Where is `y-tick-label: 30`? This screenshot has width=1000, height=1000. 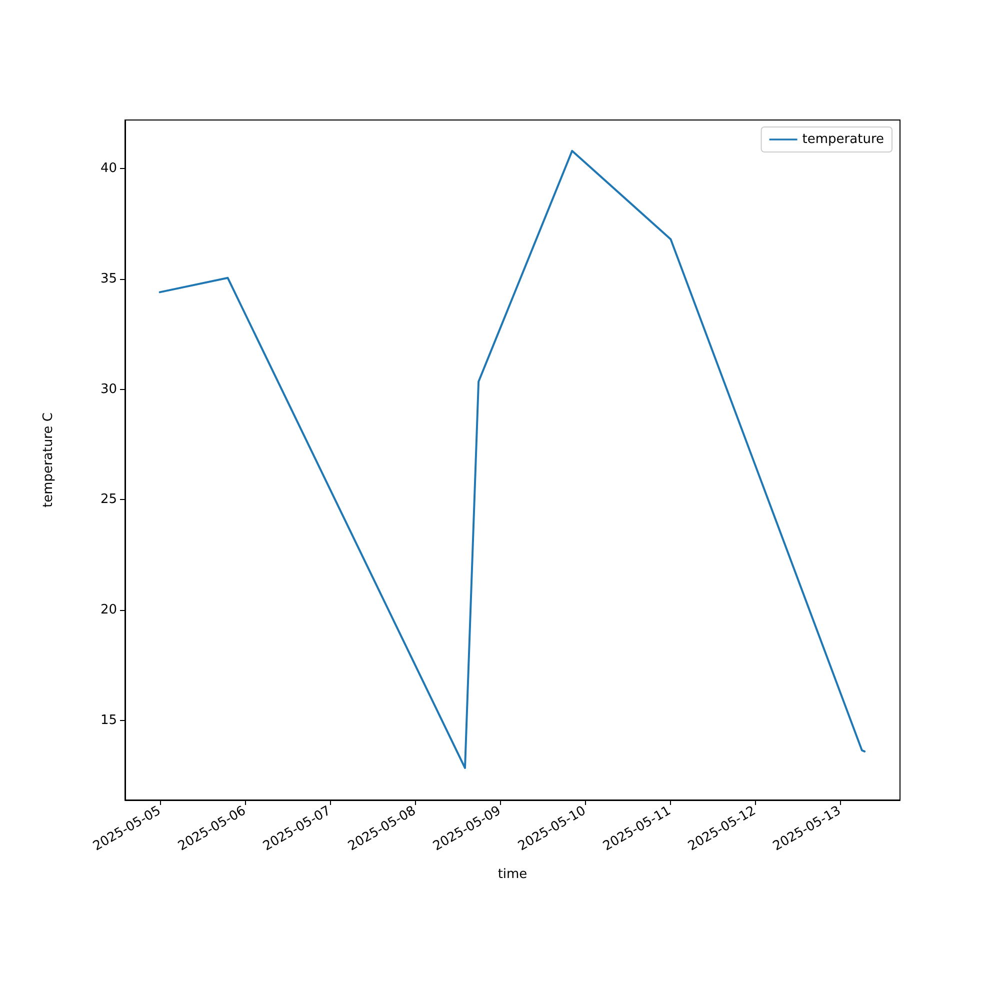 y-tick-label: 30 is located at coordinates (108, 389).